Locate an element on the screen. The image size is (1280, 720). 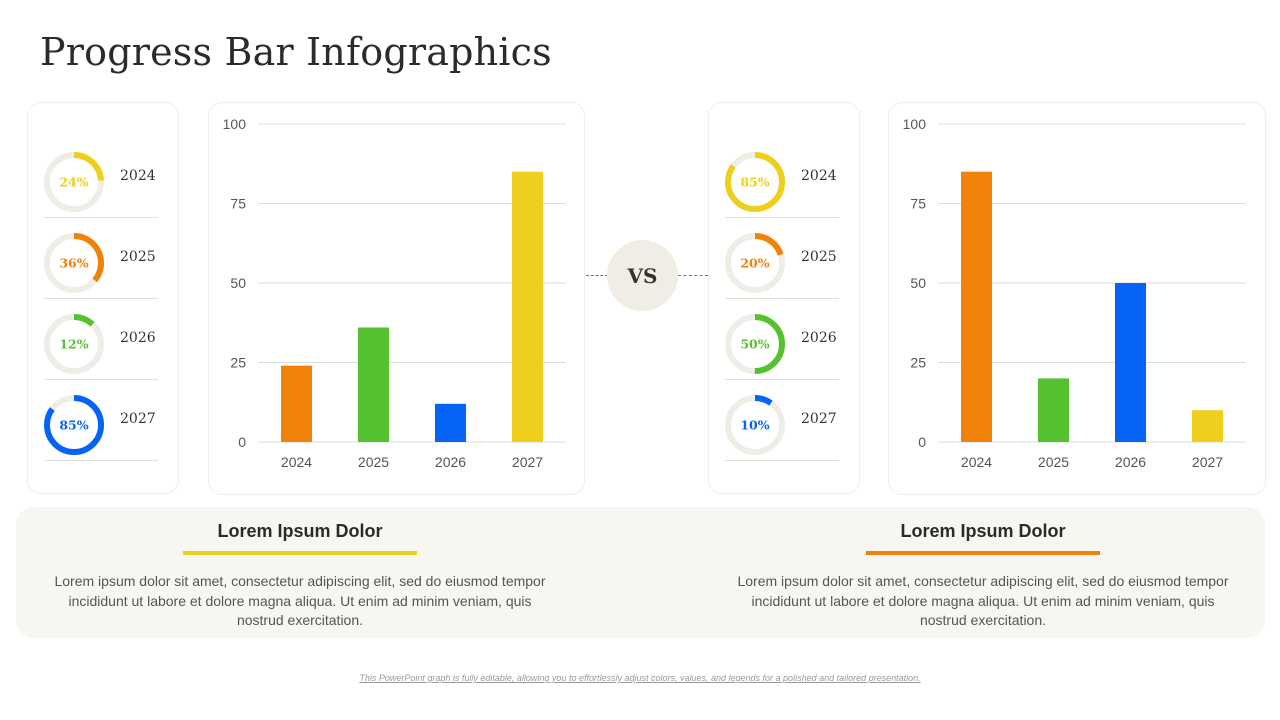
progress-ring-2025: 36% is located at coordinates (74, 263).